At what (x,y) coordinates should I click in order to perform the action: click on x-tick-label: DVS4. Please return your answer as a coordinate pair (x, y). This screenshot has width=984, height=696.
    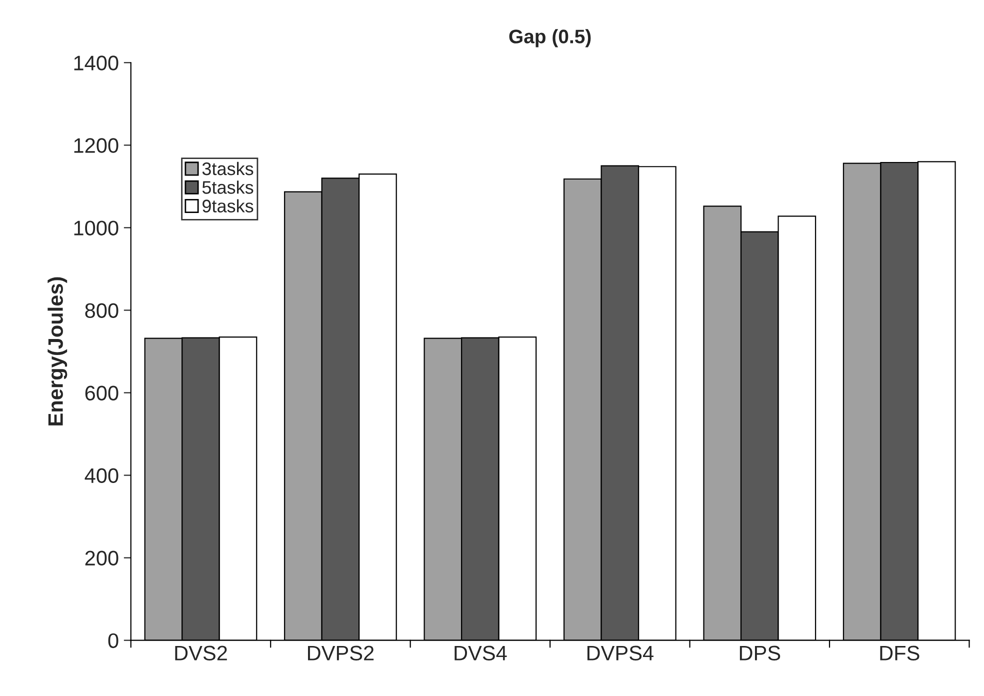
    Looking at the image, I should click on (480, 653).